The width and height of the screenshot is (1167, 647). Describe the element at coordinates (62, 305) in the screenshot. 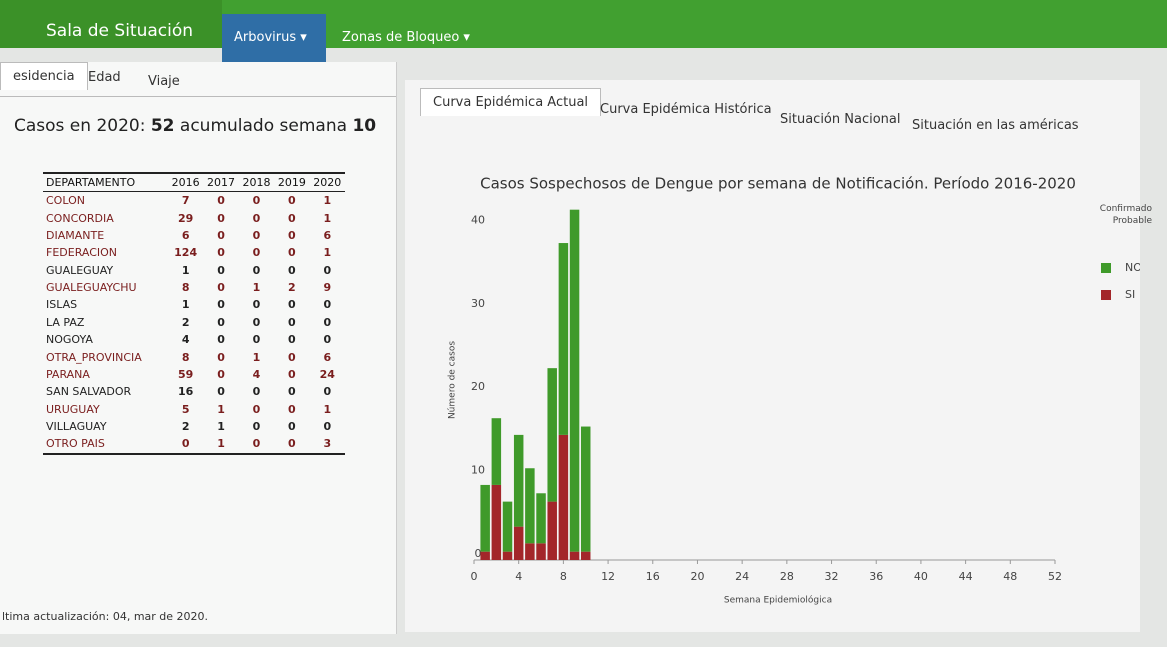

I see `table-cell: ISLAS` at that location.